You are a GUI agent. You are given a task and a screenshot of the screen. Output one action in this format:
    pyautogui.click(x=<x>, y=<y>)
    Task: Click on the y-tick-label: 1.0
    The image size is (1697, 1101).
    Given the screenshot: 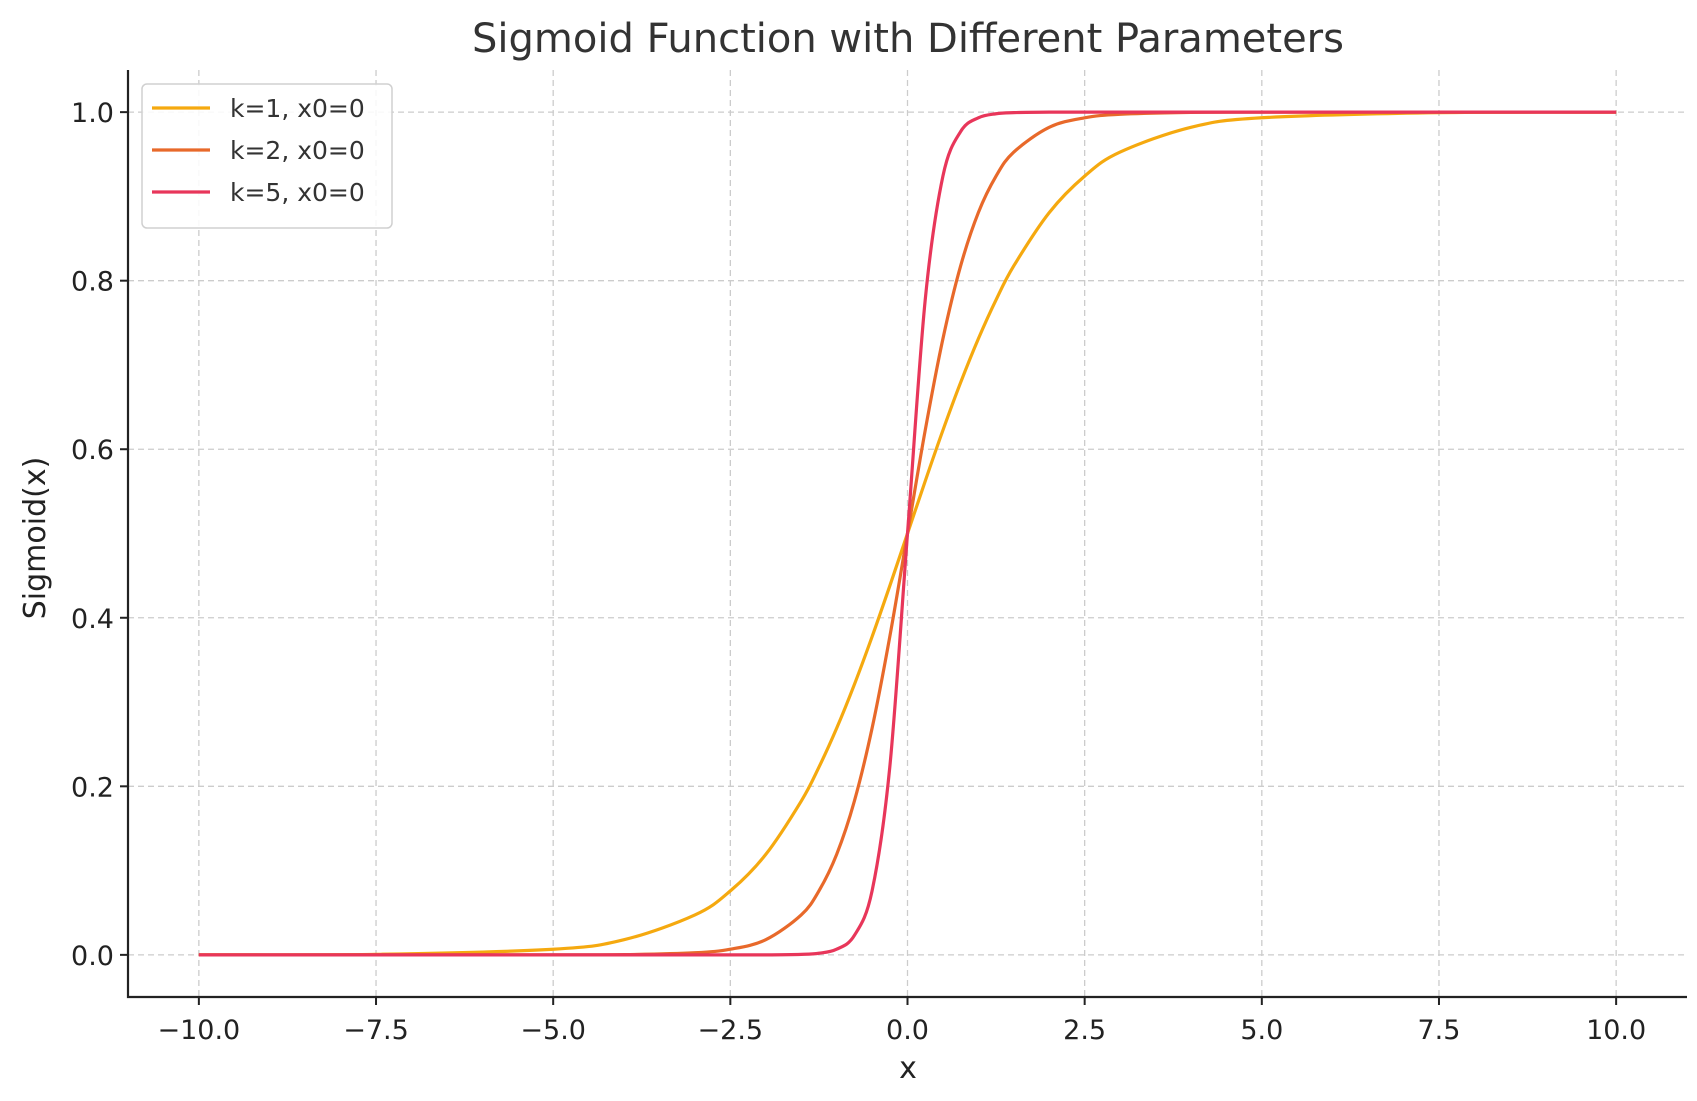 What is the action you would take?
    pyautogui.click(x=92, y=113)
    